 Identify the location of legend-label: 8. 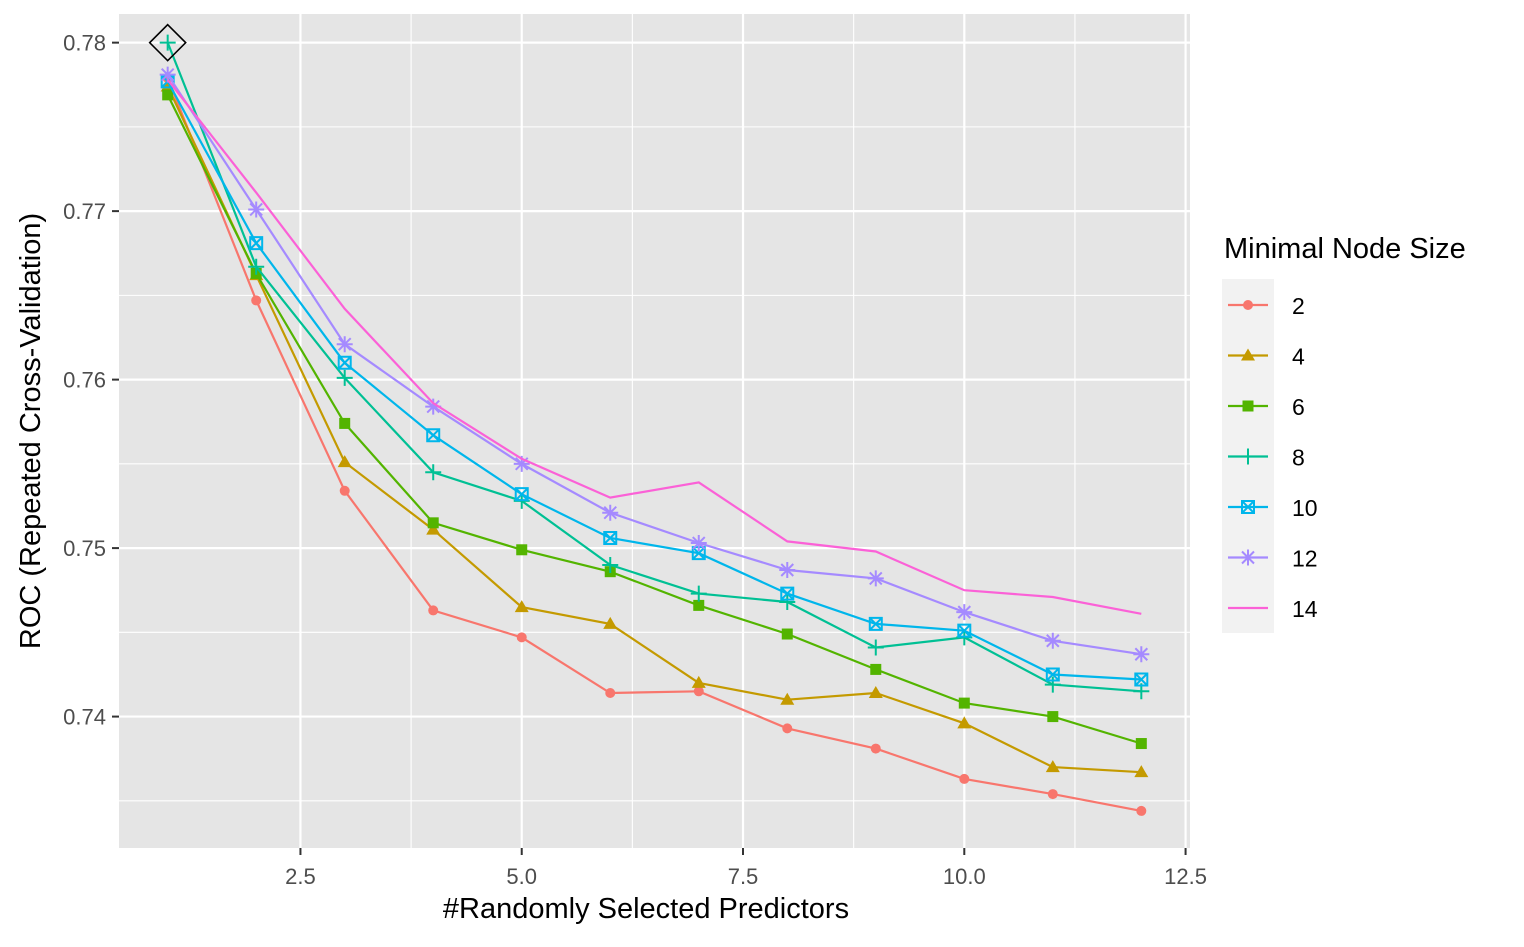
(1298, 458).